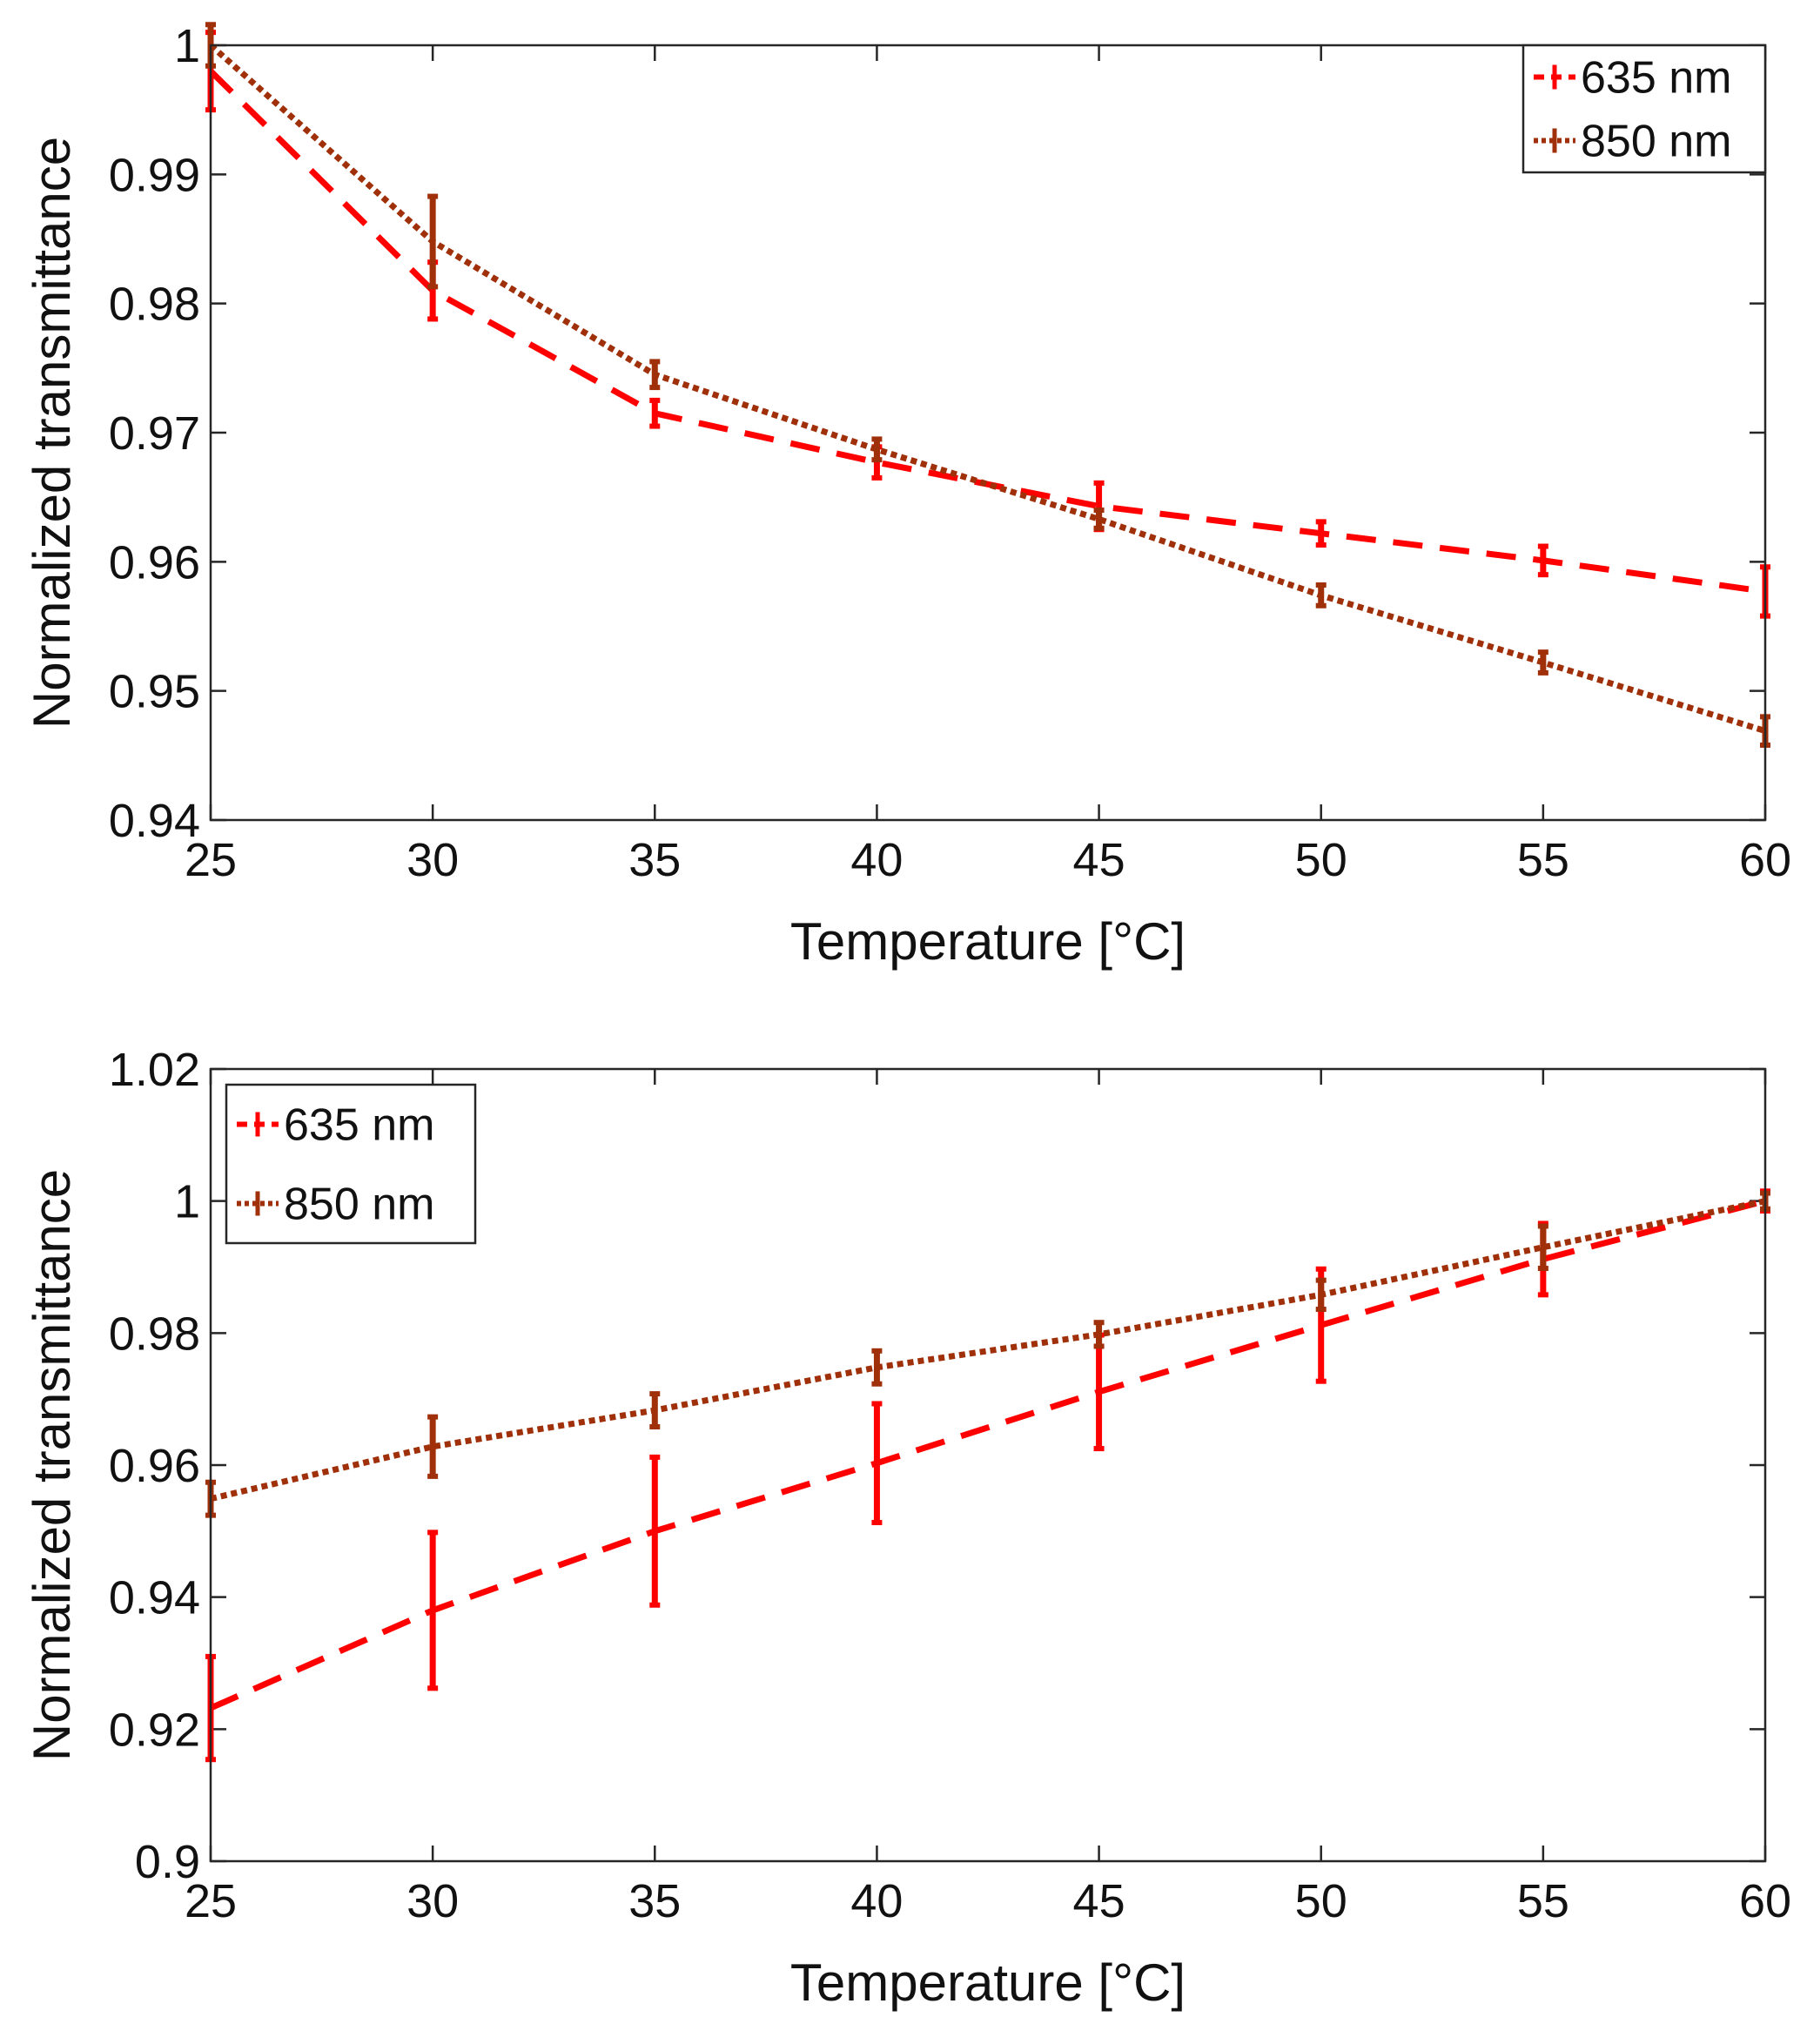 This screenshot has width=1807, height=2044. What do you see at coordinates (154, 692) in the screenshot?
I see `y-tick-label: 0.95` at bounding box center [154, 692].